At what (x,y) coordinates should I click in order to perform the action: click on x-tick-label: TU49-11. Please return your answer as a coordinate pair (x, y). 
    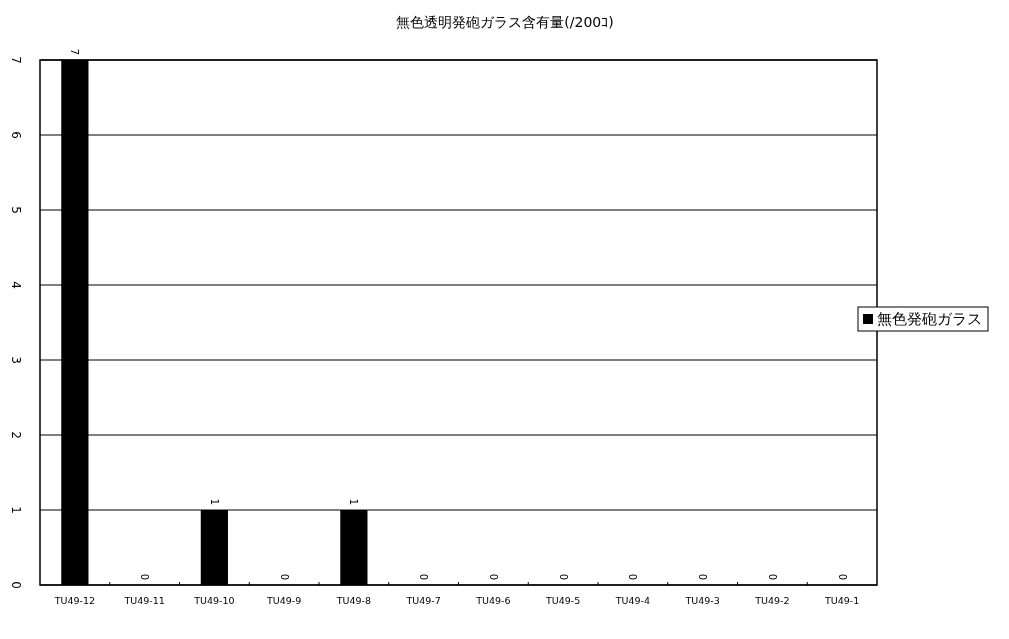
    Looking at the image, I should click on (144, 600).